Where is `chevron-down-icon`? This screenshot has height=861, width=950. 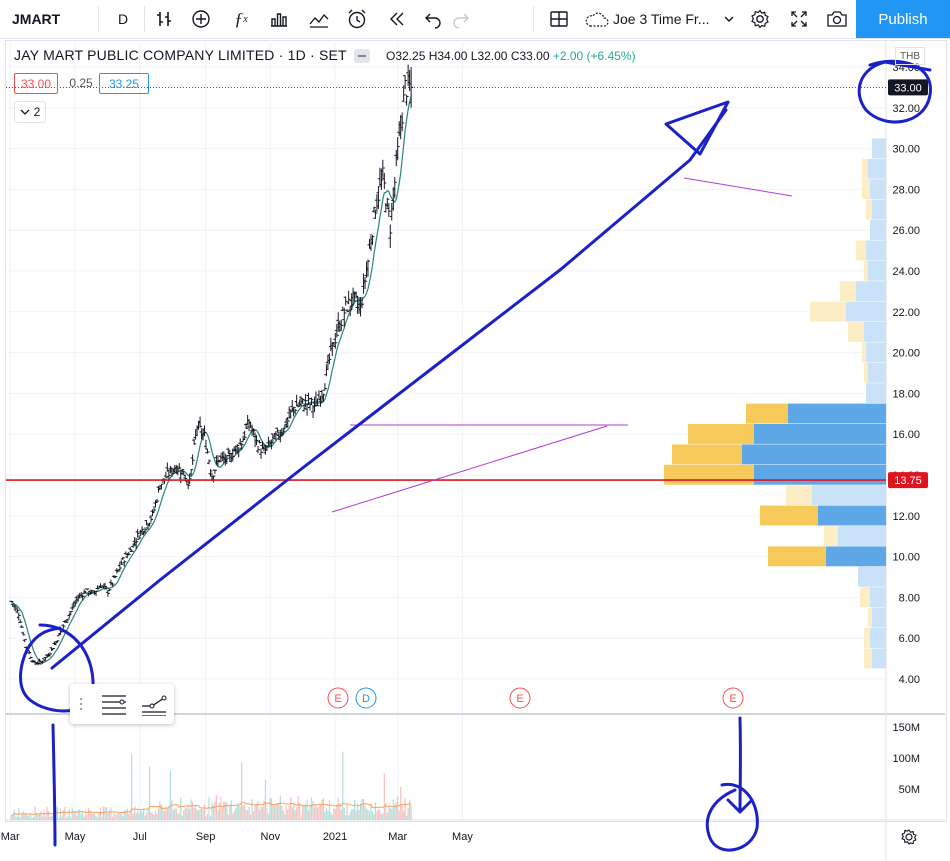
chevron-down-icon is located at coordinates (729, 19).